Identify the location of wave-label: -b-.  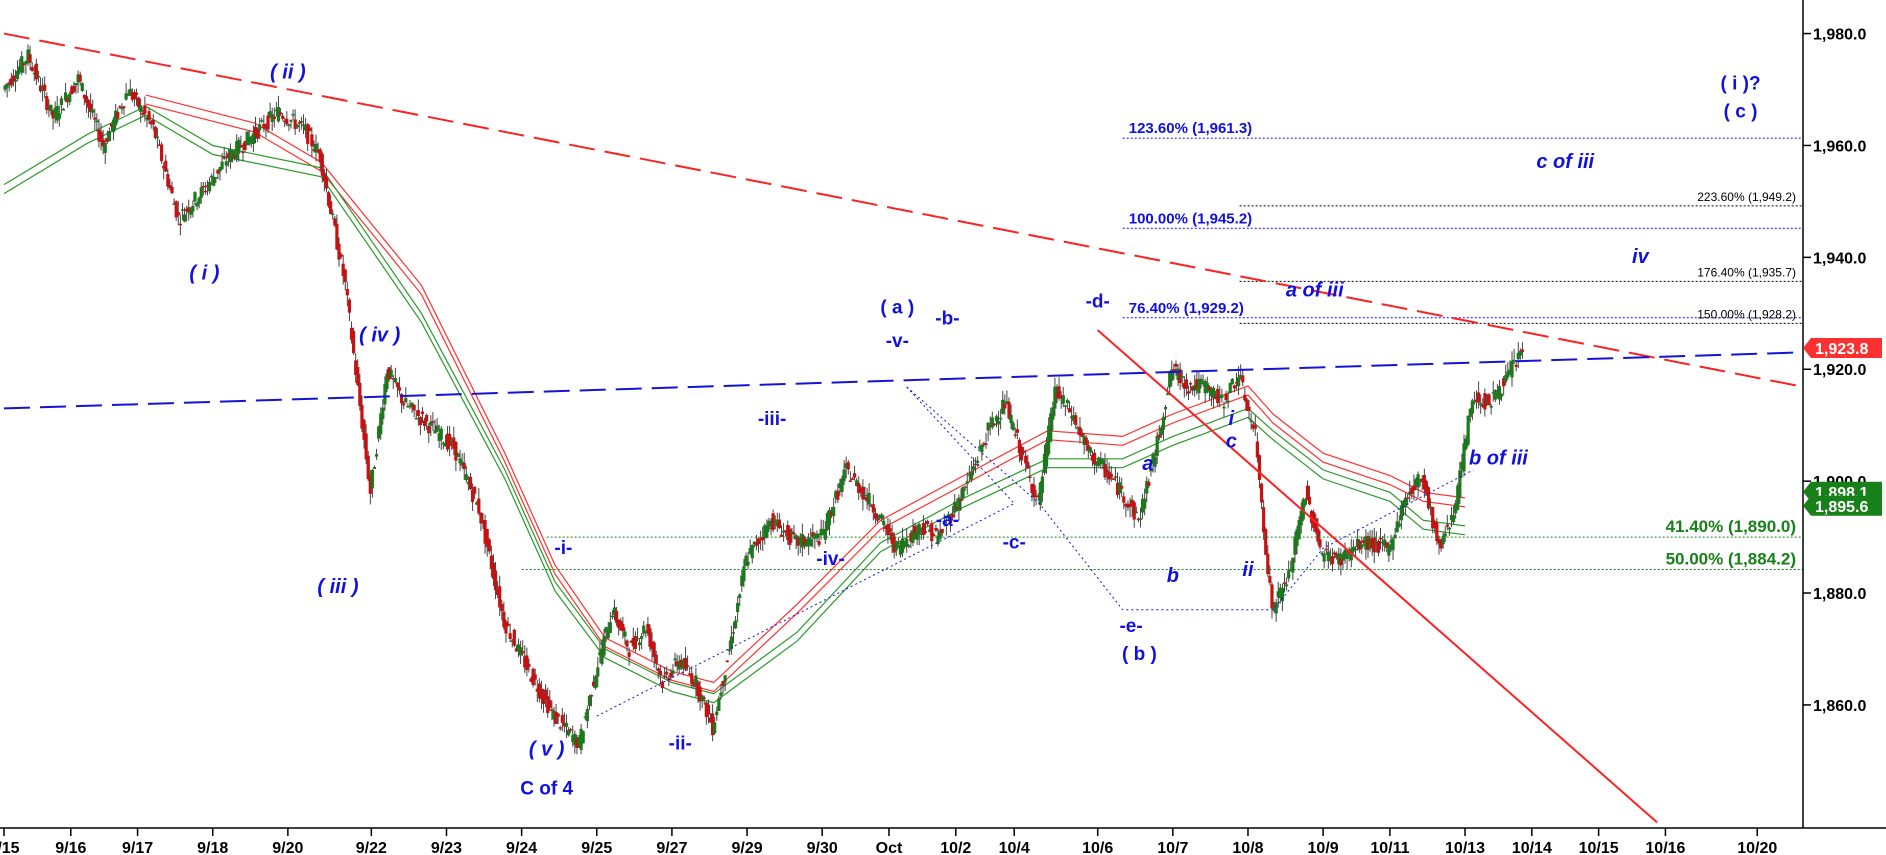
(947, 318).